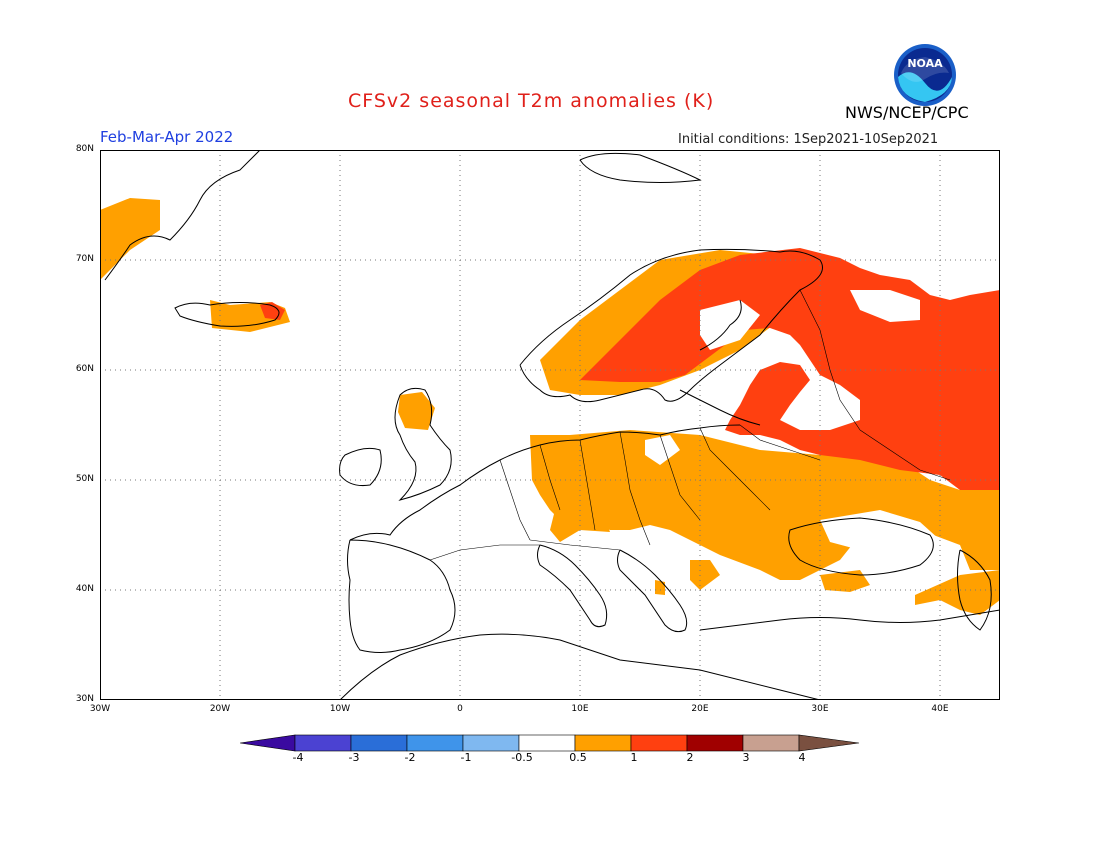 The height and width of the screenshot is (850, 1100). What do you see at coordinates (167, 137) in the screenshot?
I see `period-label: Feb-Mar-Apr 2022` at bounding box center [167, 137].